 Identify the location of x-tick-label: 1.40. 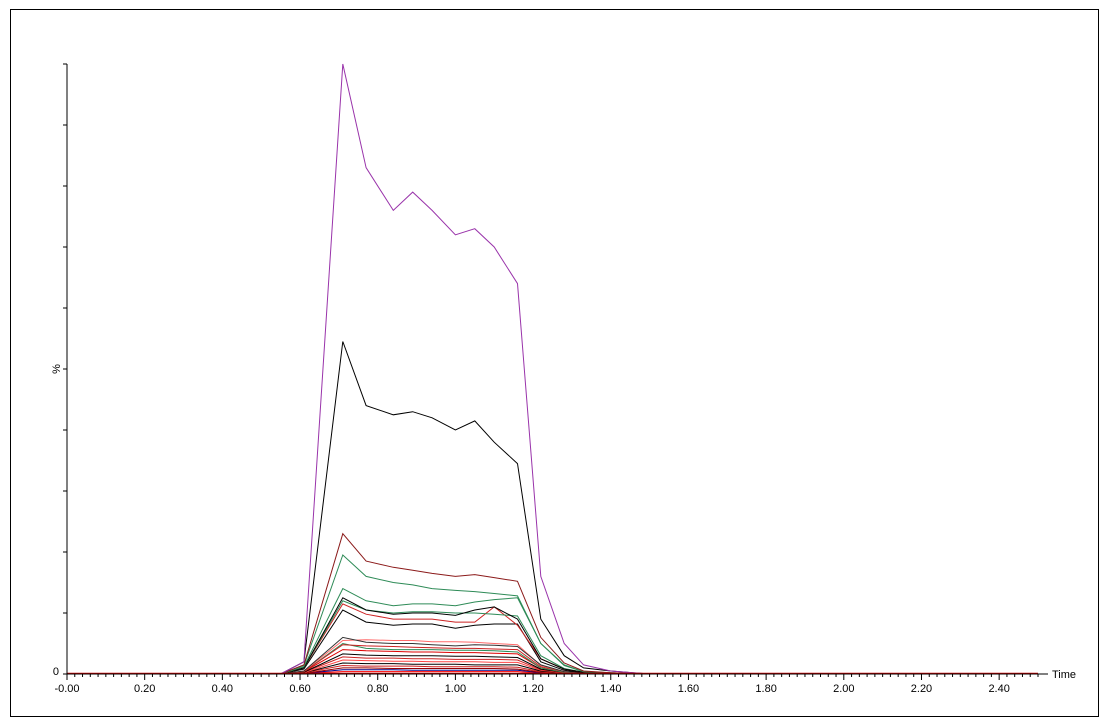
(610, 689).